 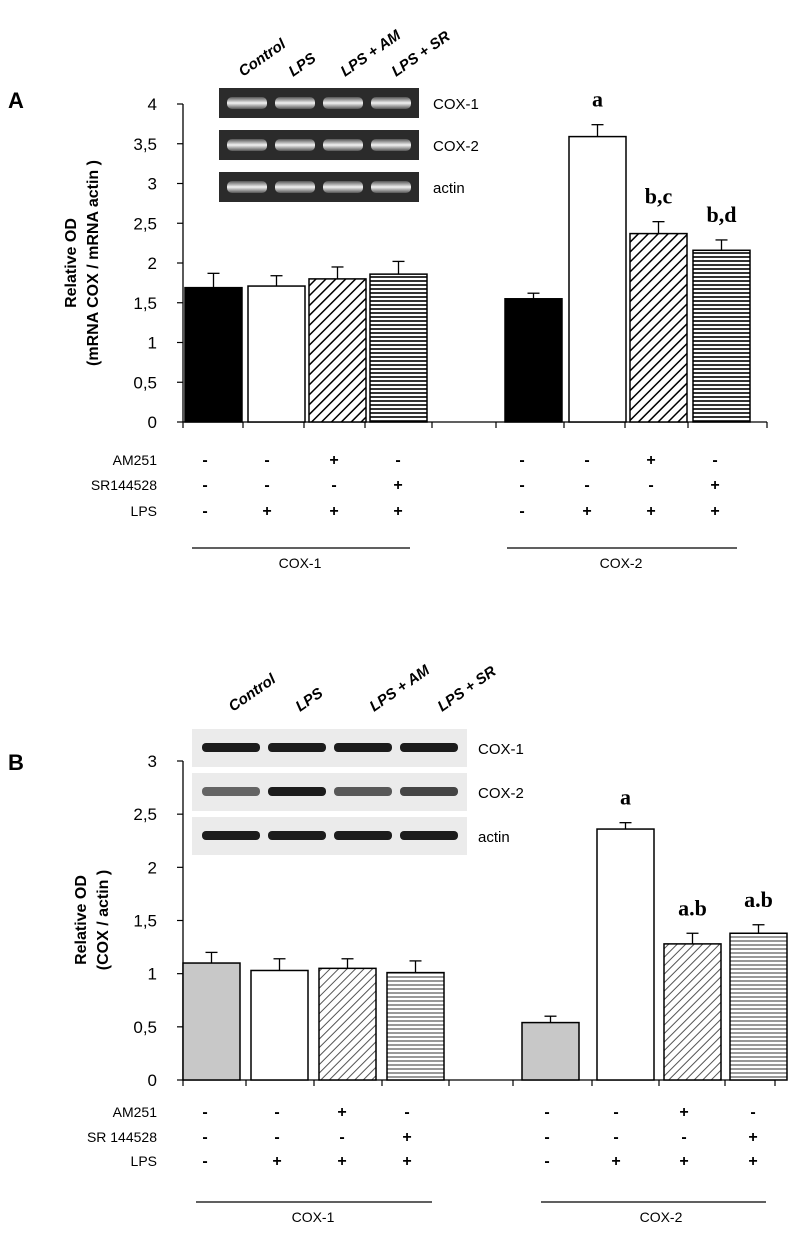 What do you see at coordinates (145, 921) in the screenshot?
I see `y-tick-label: 1,5` at bounding box center [145, 921].